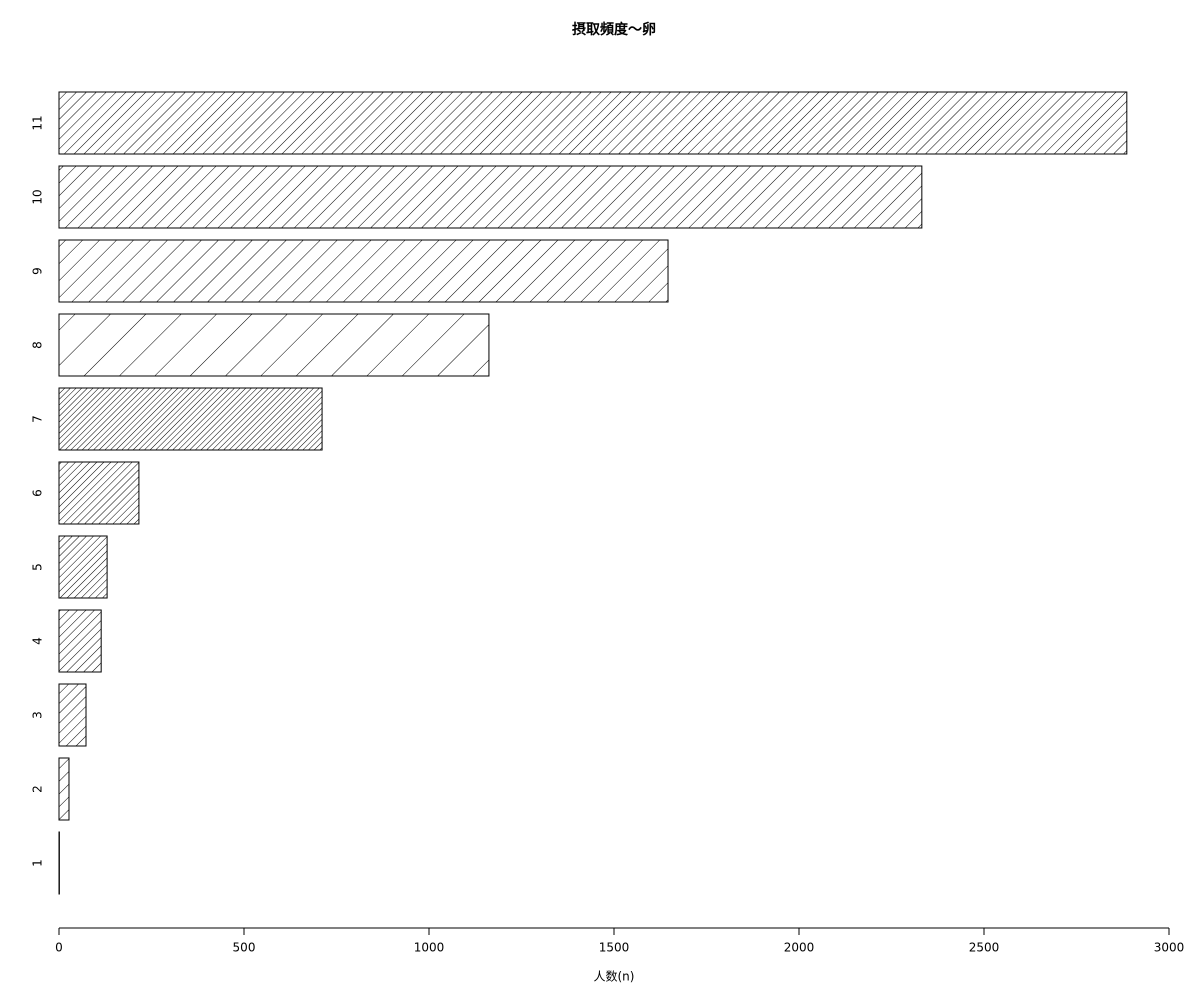 The image size is (1200, 1000). I want to click on x-tick-label: 0, so click(59, 948).